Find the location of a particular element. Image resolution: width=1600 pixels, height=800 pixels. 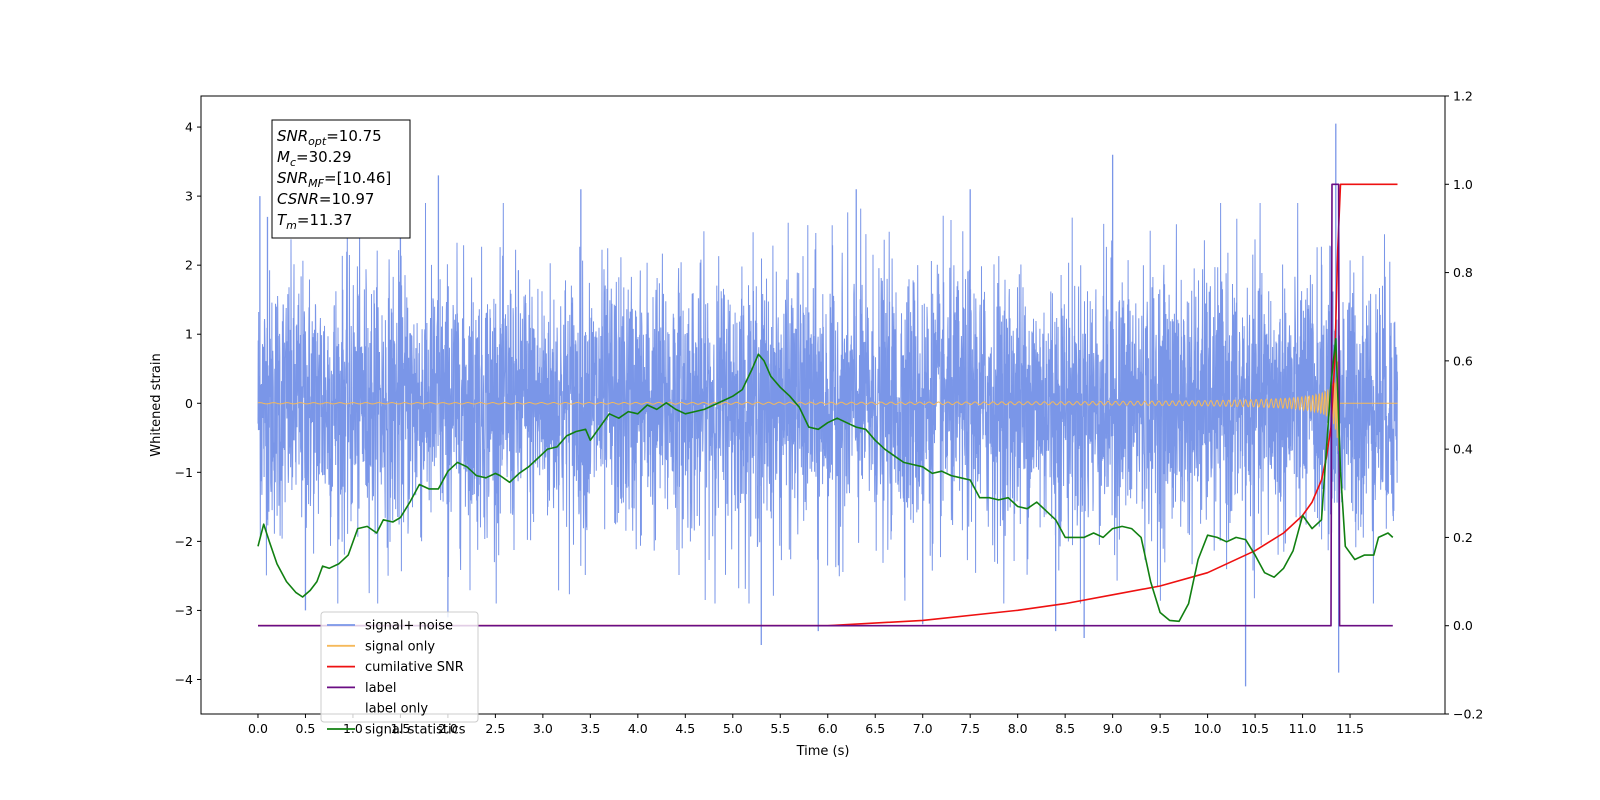

y-tick-label: −1 is located at coordinates (184, 472).